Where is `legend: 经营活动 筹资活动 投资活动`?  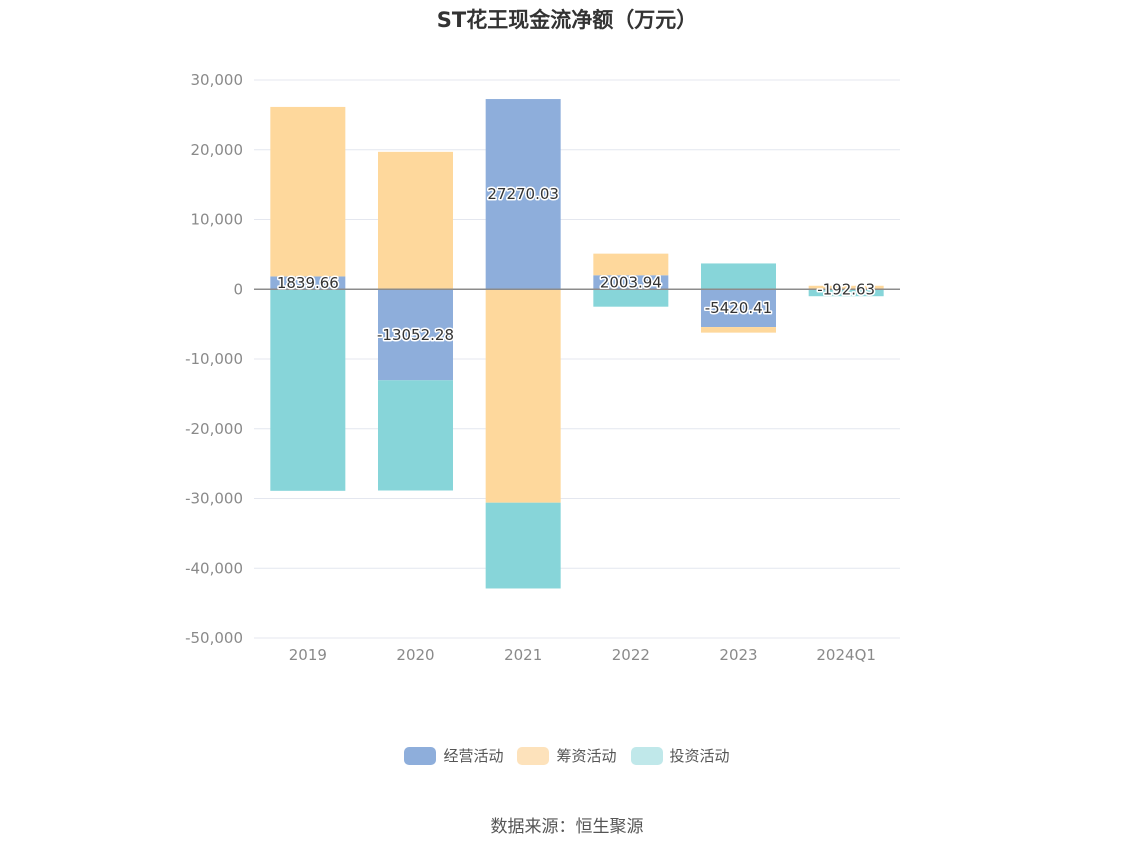
legend: 经营活动 筹资活动 投资活动 is located at coordinates (567, 755).